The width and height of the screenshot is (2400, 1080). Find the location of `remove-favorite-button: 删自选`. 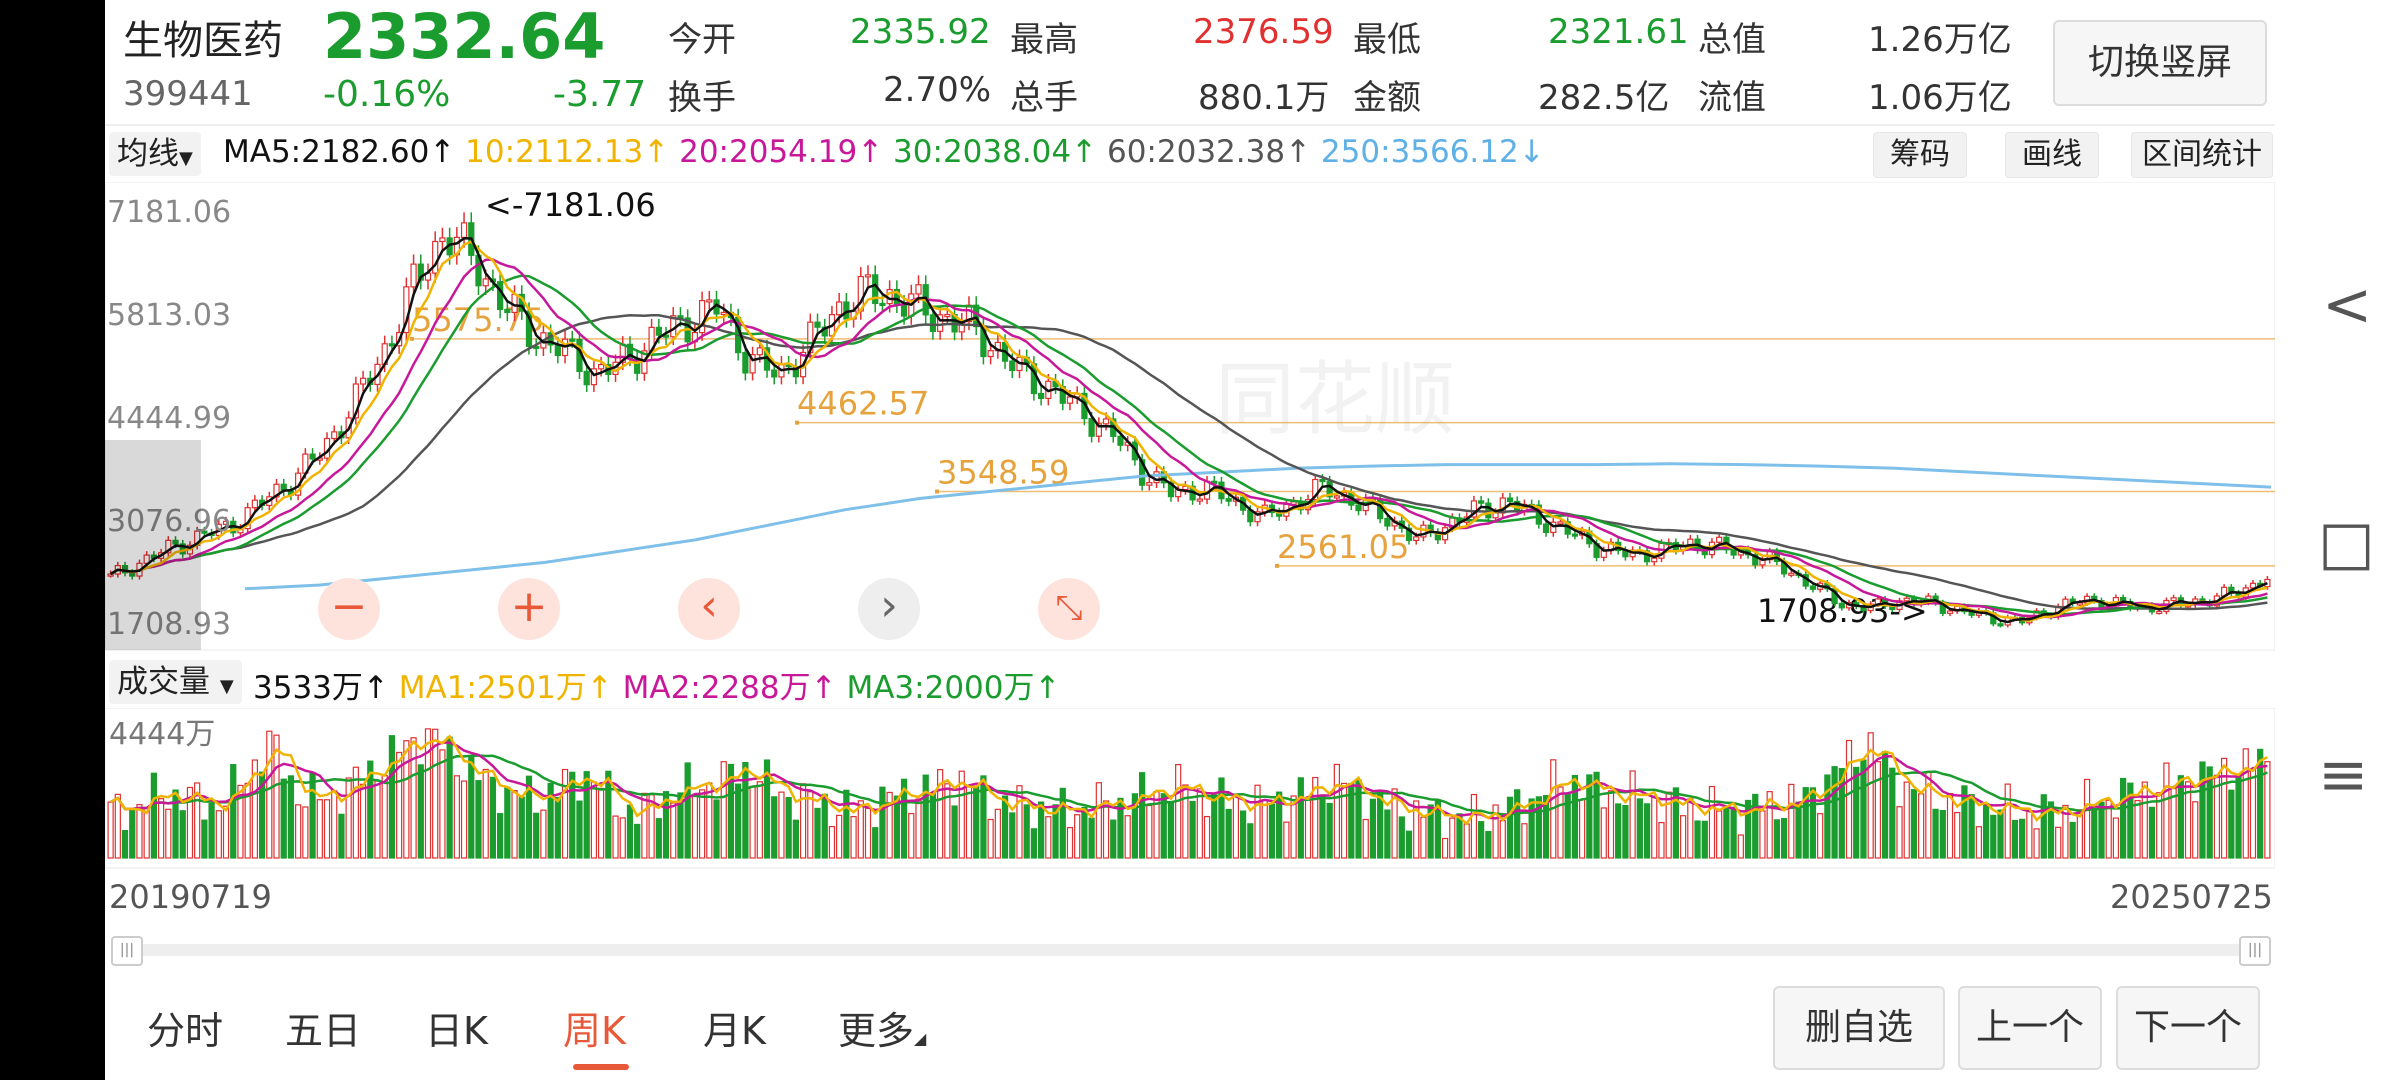

remove-favorite-button: 删自选 is located at coordinates (1859, 1028).